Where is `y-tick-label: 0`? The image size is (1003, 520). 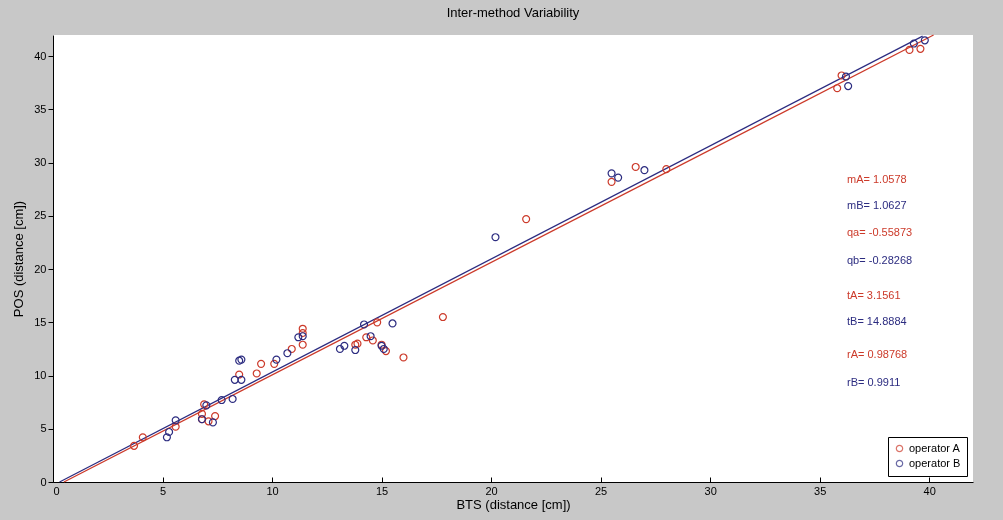
y-tick-label: 0 is located at coordinates (43, 481).